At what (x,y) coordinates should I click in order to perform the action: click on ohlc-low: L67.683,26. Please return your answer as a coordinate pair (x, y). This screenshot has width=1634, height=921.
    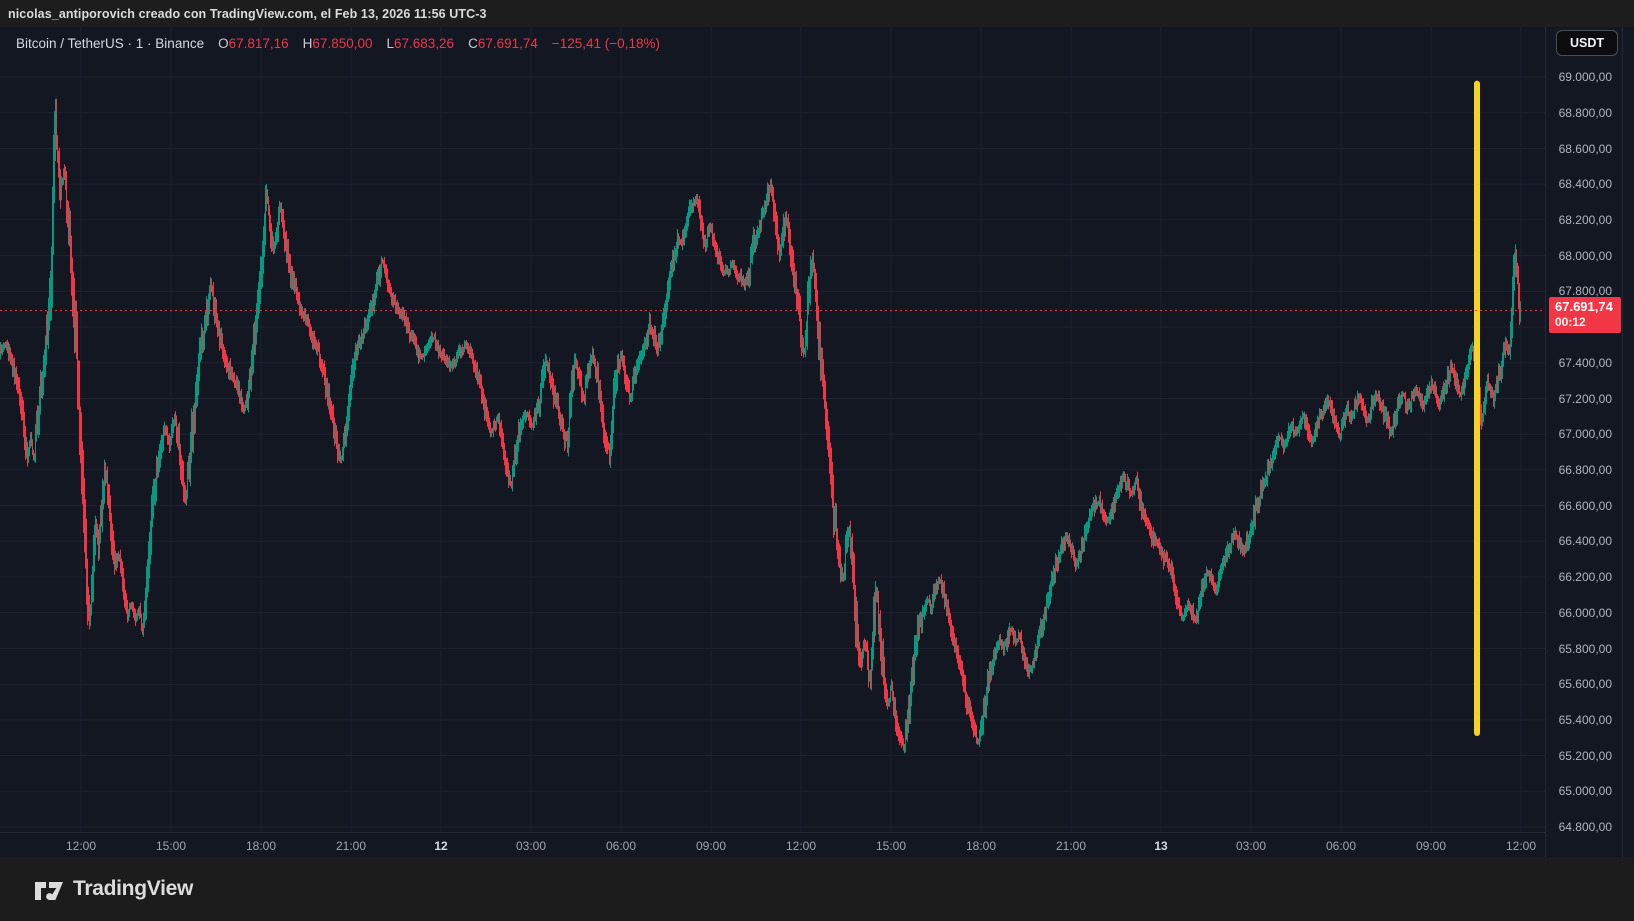
    Looking at the image, I should click on (420, 43).